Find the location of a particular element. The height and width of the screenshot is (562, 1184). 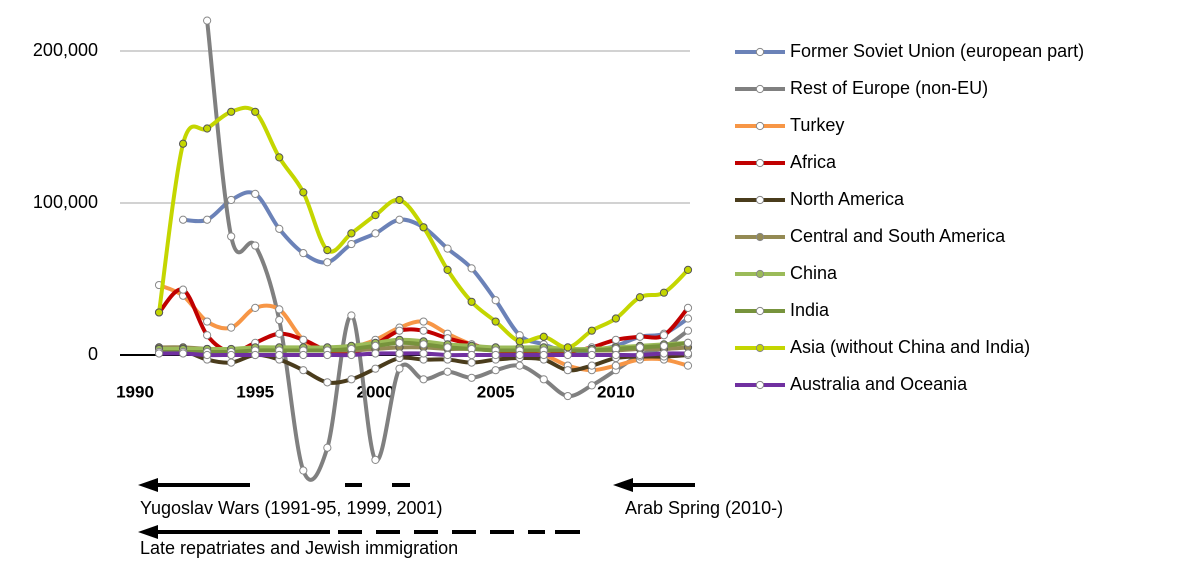

y-tick-label: 0 is located at coordinates (93, 354).